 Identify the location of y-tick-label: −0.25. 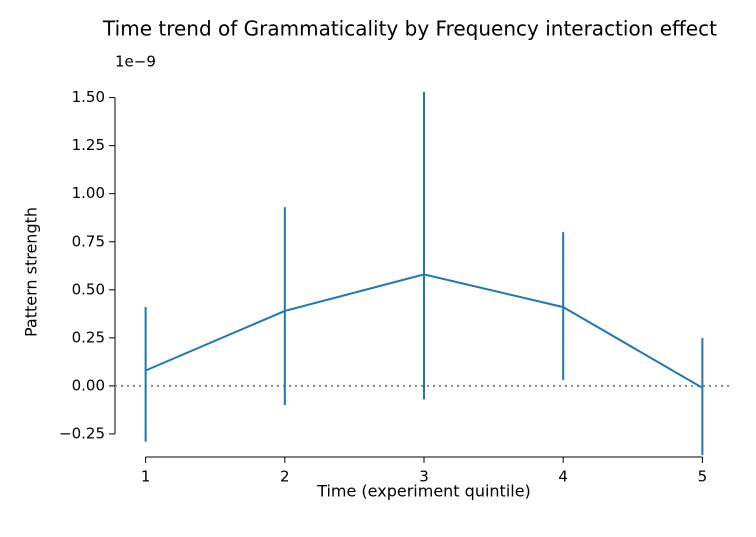
(82, 433).